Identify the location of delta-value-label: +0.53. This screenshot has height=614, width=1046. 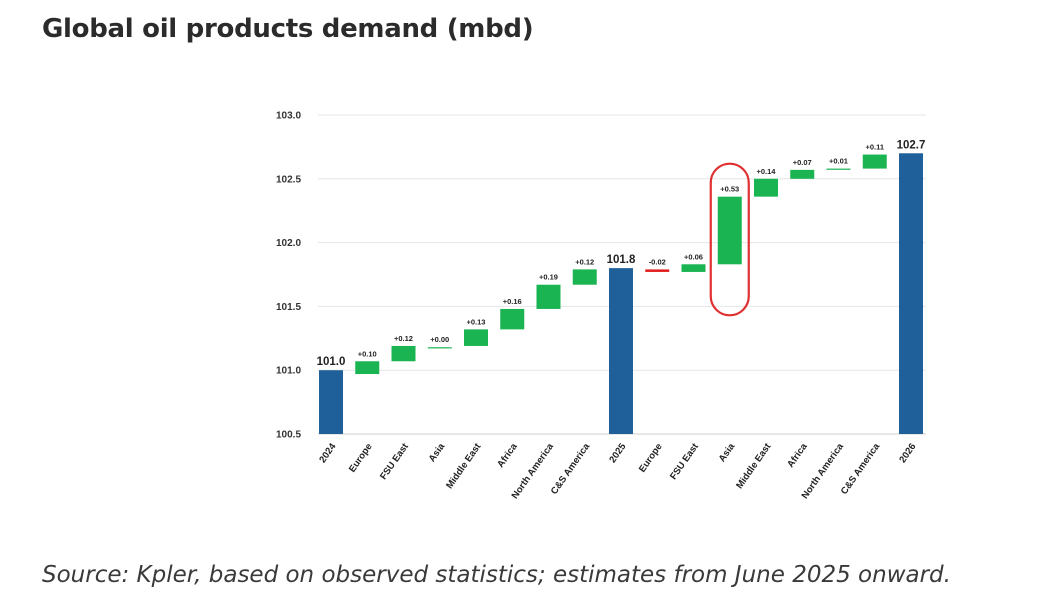
(729, 189).